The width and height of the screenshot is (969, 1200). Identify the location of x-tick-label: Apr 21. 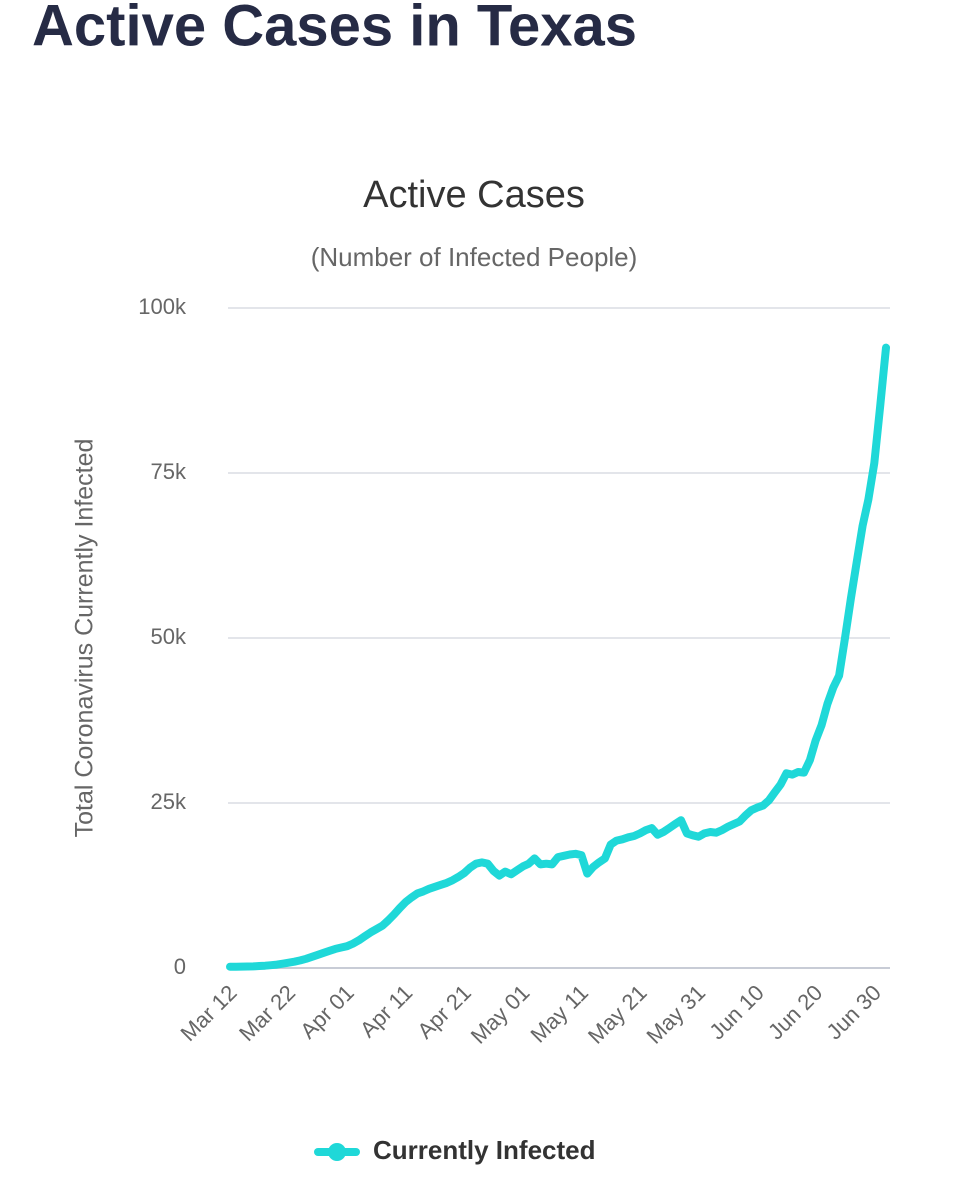
(444, 1012).